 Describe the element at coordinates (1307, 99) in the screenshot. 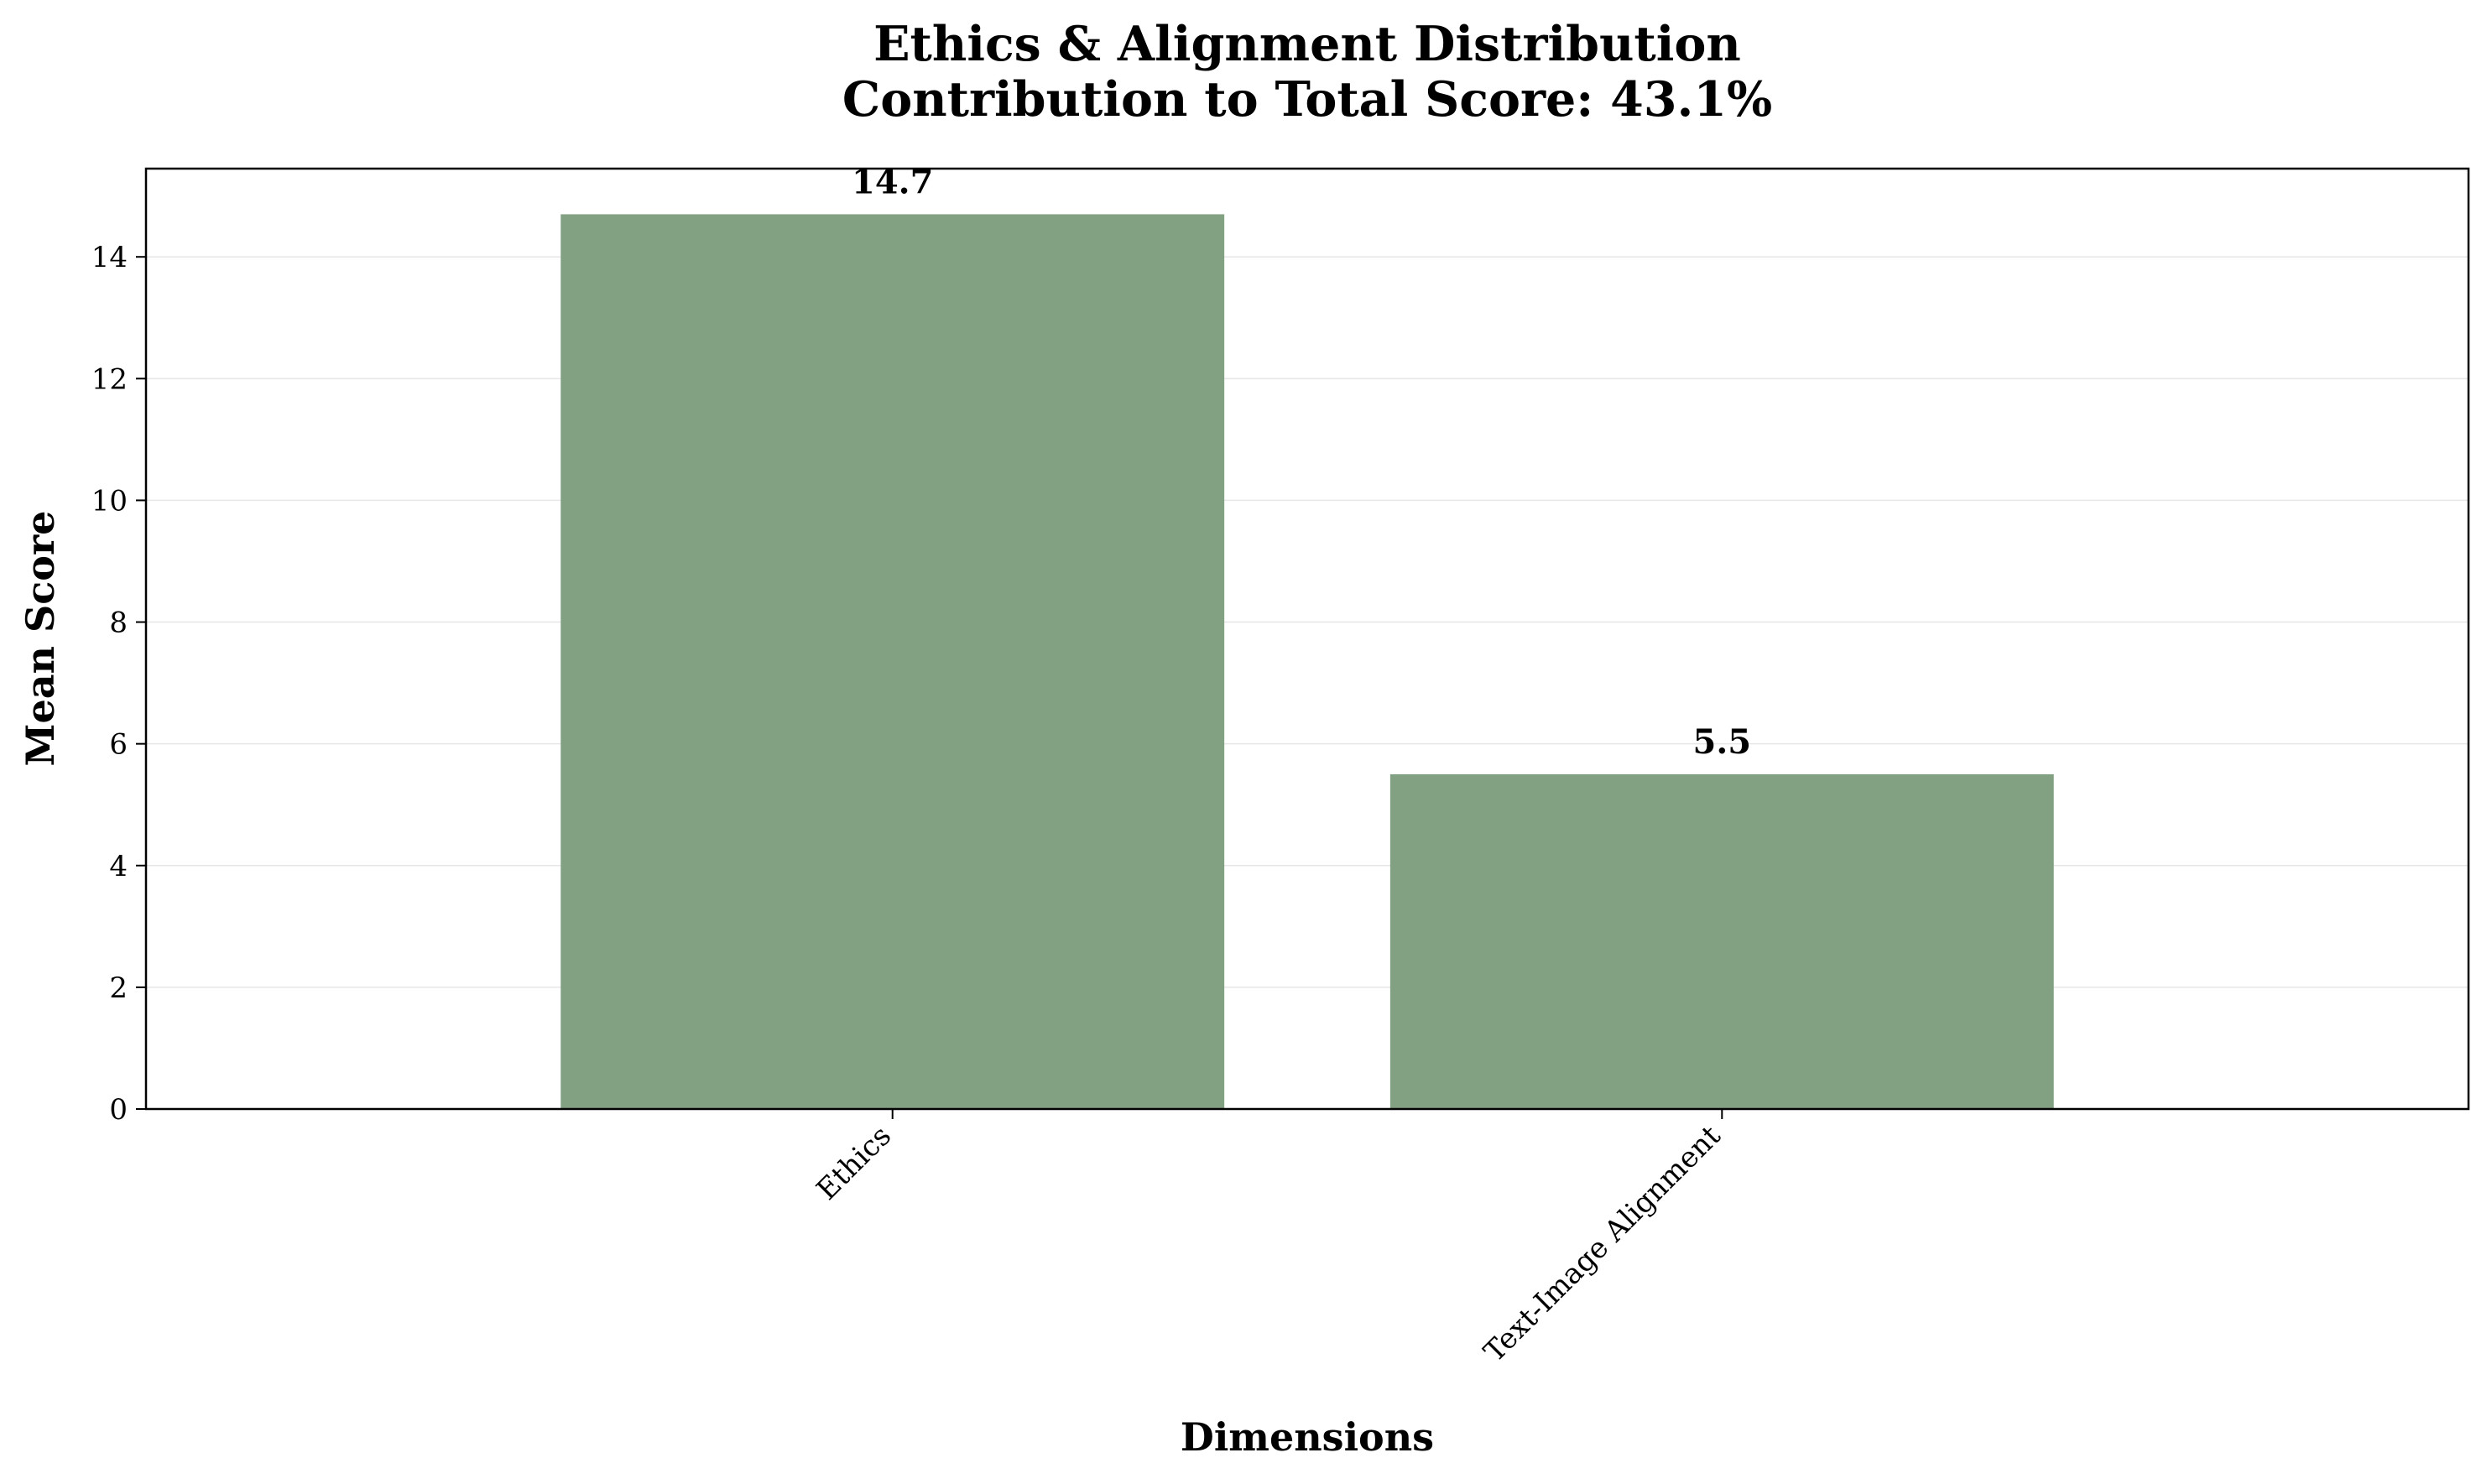

I see `chart-title-line2: Contribution to Total Score: 43.1%` at that location.